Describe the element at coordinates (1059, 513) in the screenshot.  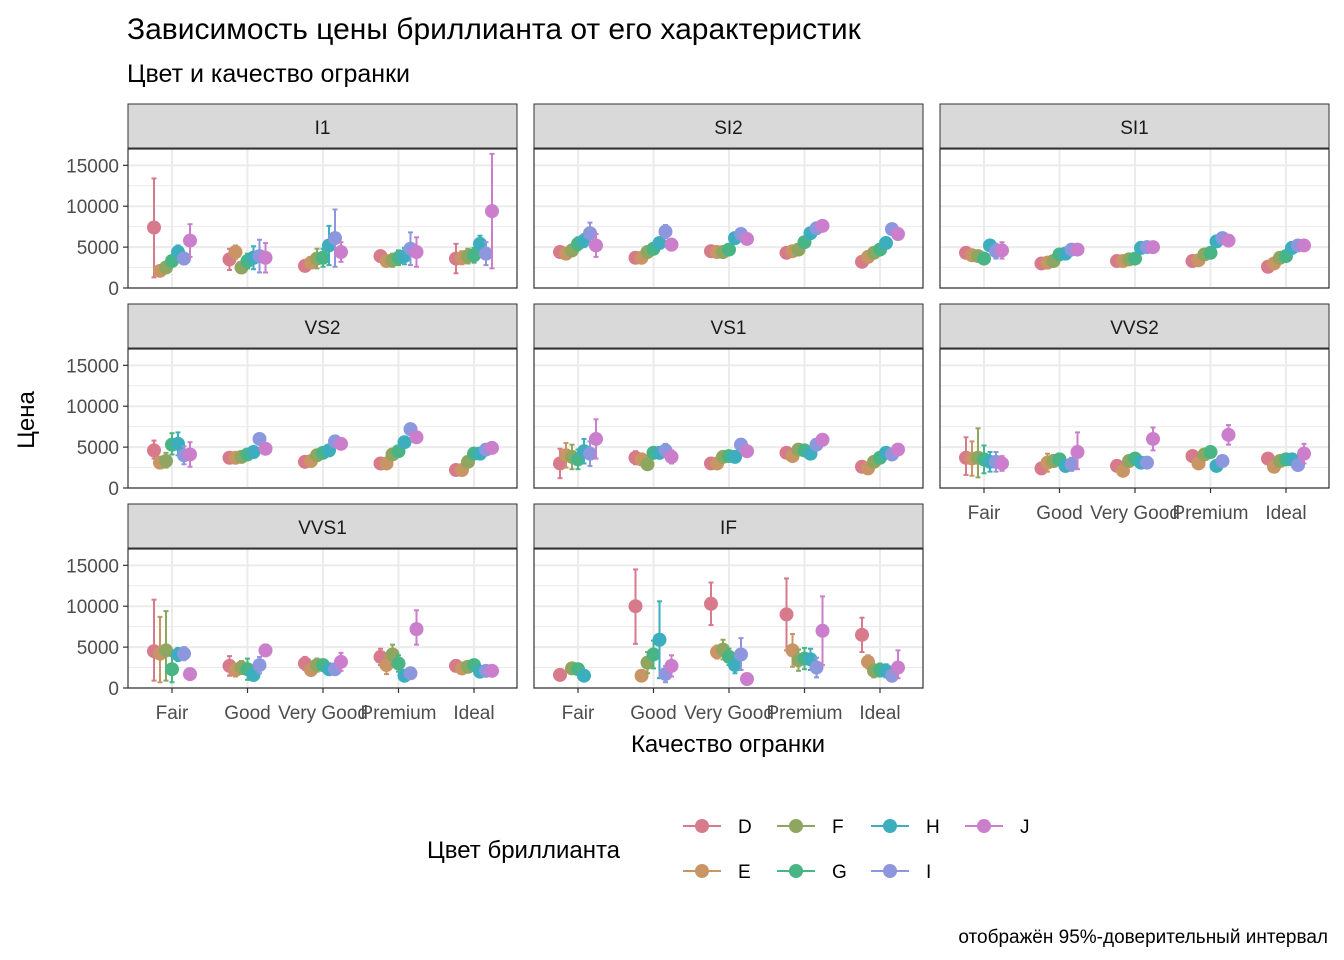
I see `x-tick-label: Good` at that location.